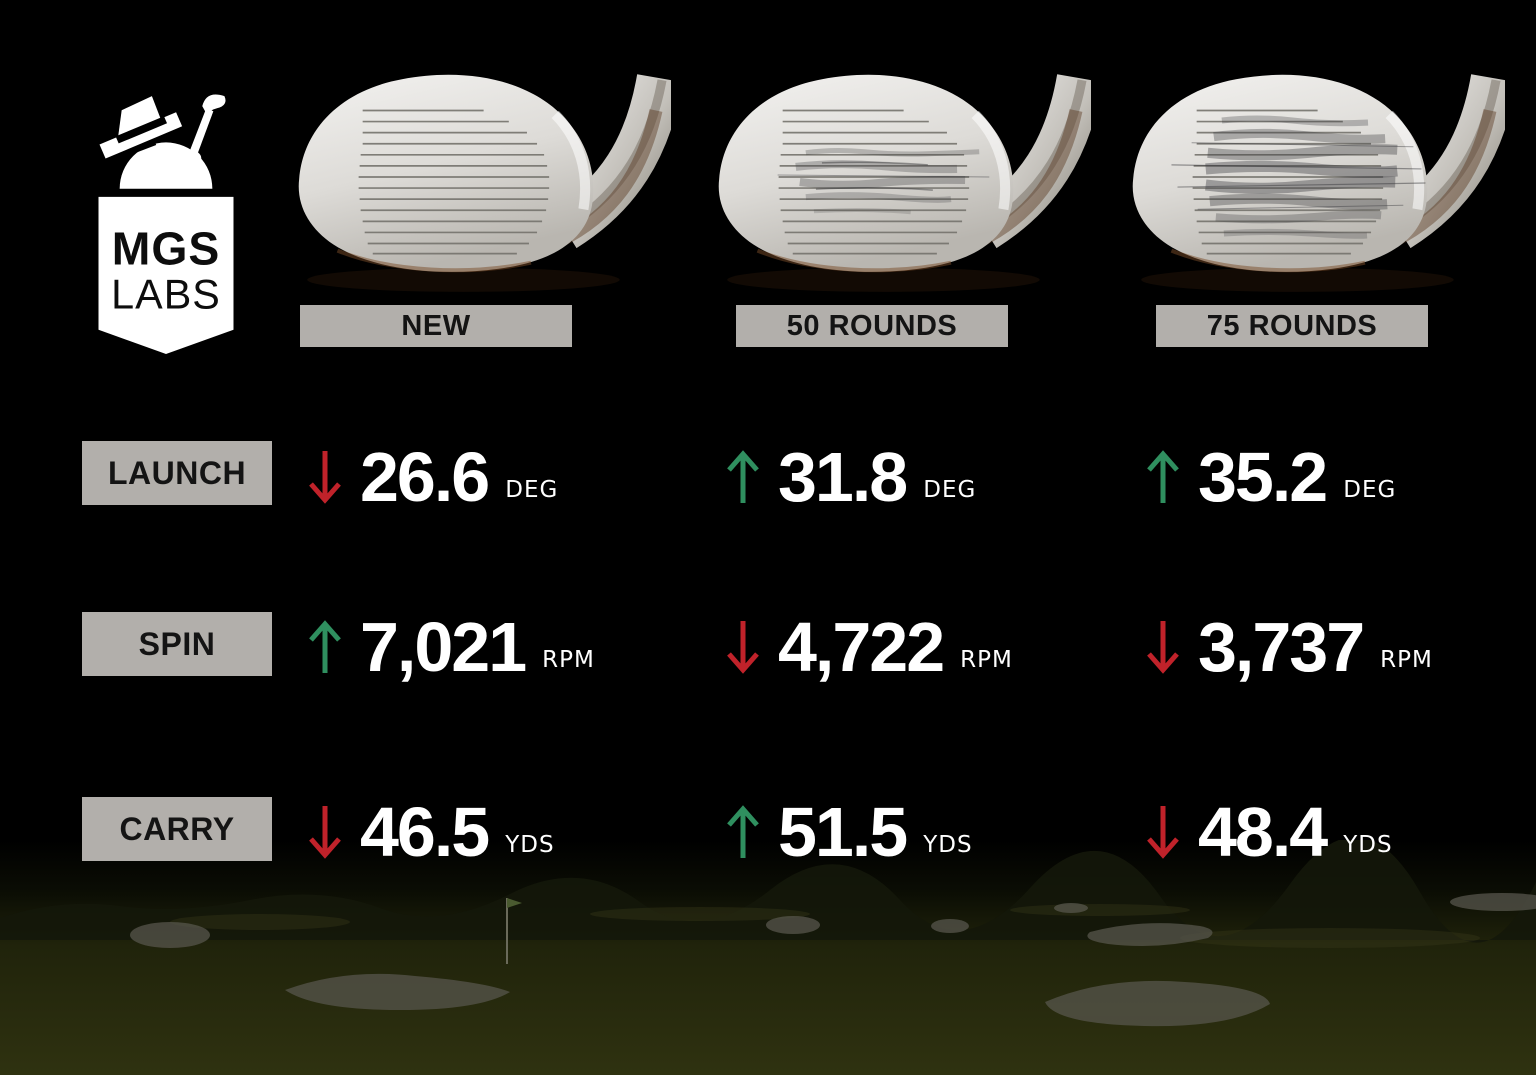  What do you see at coordinates (436, 326) in the screenshot?
I see `column-header-new: NEW` at bounding box center [436, 326].